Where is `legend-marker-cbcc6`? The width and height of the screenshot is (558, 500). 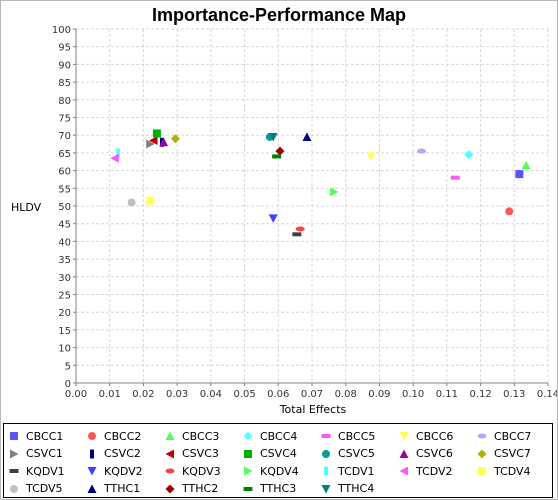 legend-marker-cbcc6 is located at coordinates (404, 436).